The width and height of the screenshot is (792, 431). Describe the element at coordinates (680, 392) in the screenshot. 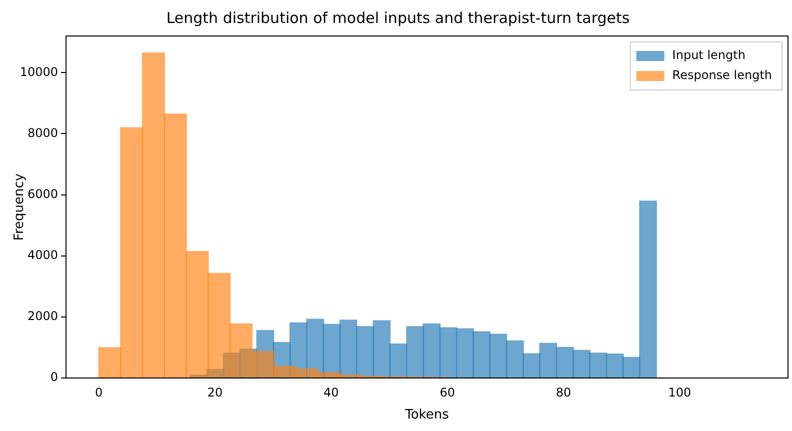

I see `x-tick-label: 100` at that location.